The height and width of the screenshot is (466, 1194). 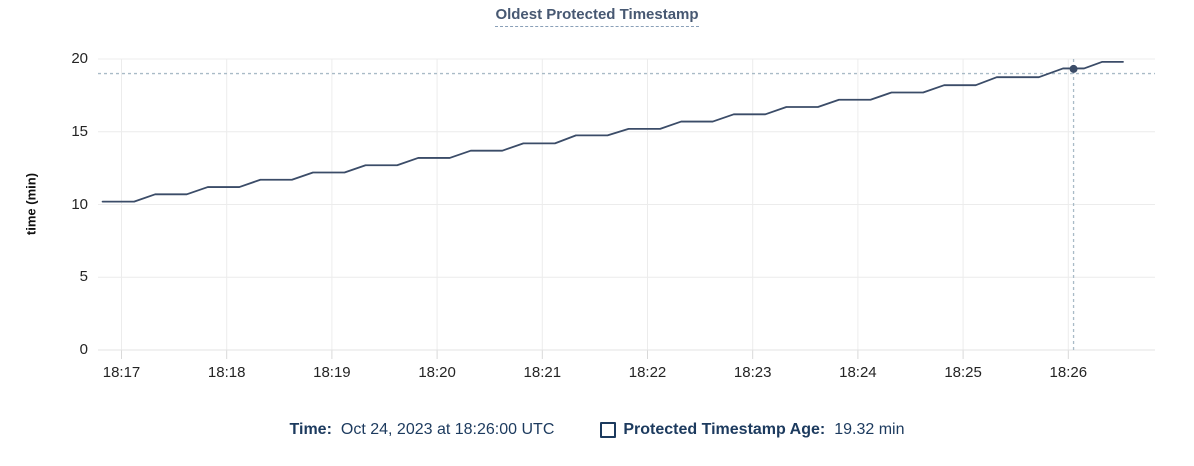 I want to click on legend-series-value: 19.32 min, so click(x=869, y=429).